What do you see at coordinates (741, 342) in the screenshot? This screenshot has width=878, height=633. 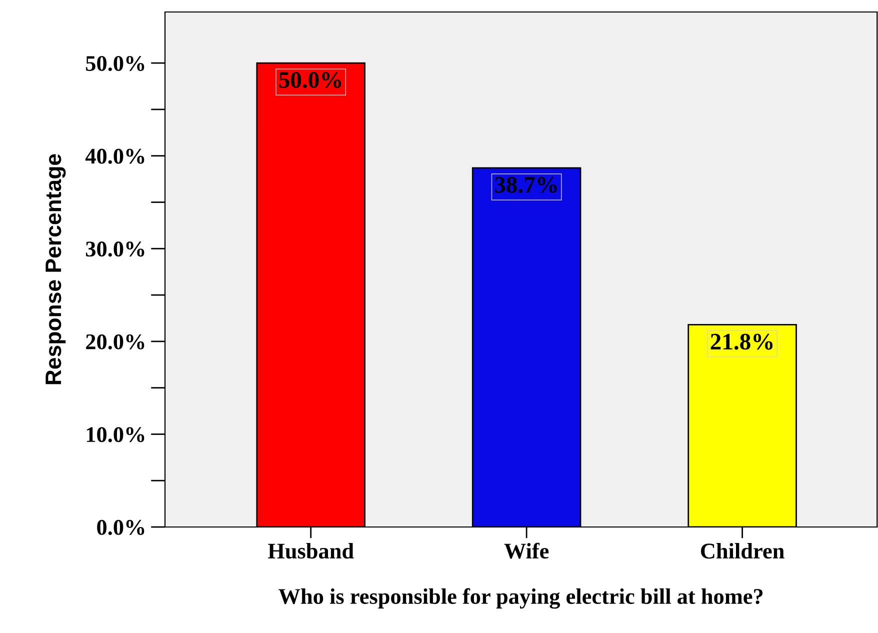 I see `data-label: 21.8%` at bounding box center [741, 342].